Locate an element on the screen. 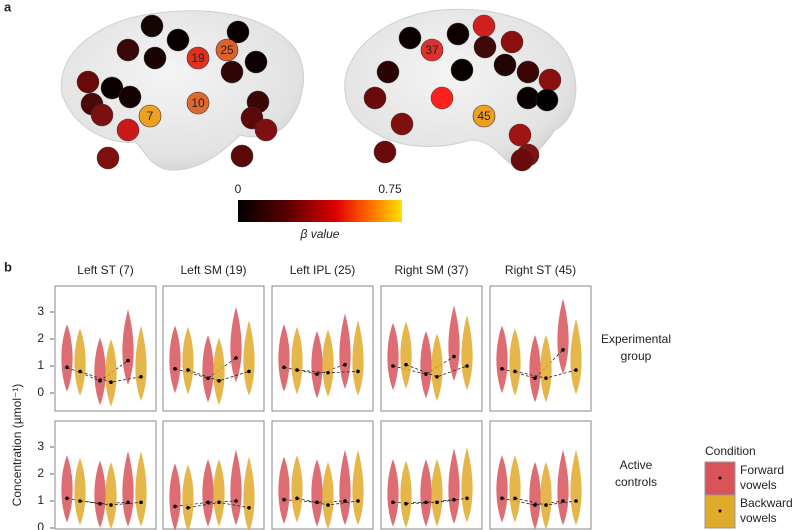  legend-label: Forward is located at coordinates (762, 470).